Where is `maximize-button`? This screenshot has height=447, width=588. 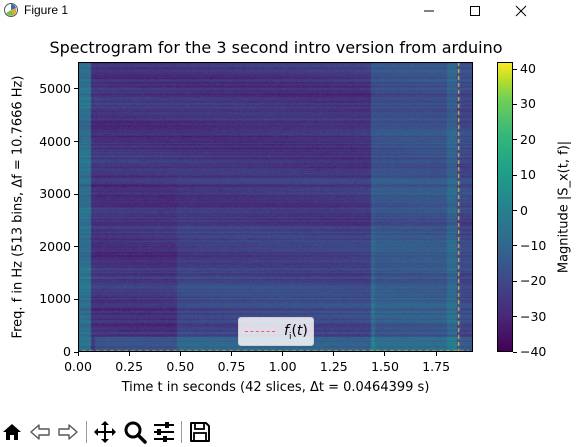 maximize-button is located at coordinates (475, 10).